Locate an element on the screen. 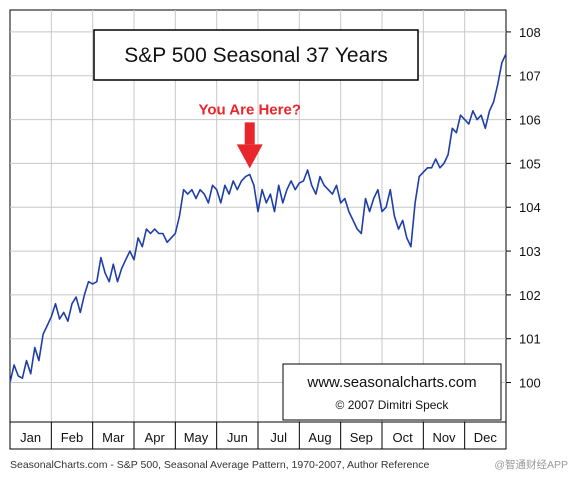 Image resolution: width=577 pixels, height=481 pixels. x-tick-label: Dec is located at coordinates (486, 437).